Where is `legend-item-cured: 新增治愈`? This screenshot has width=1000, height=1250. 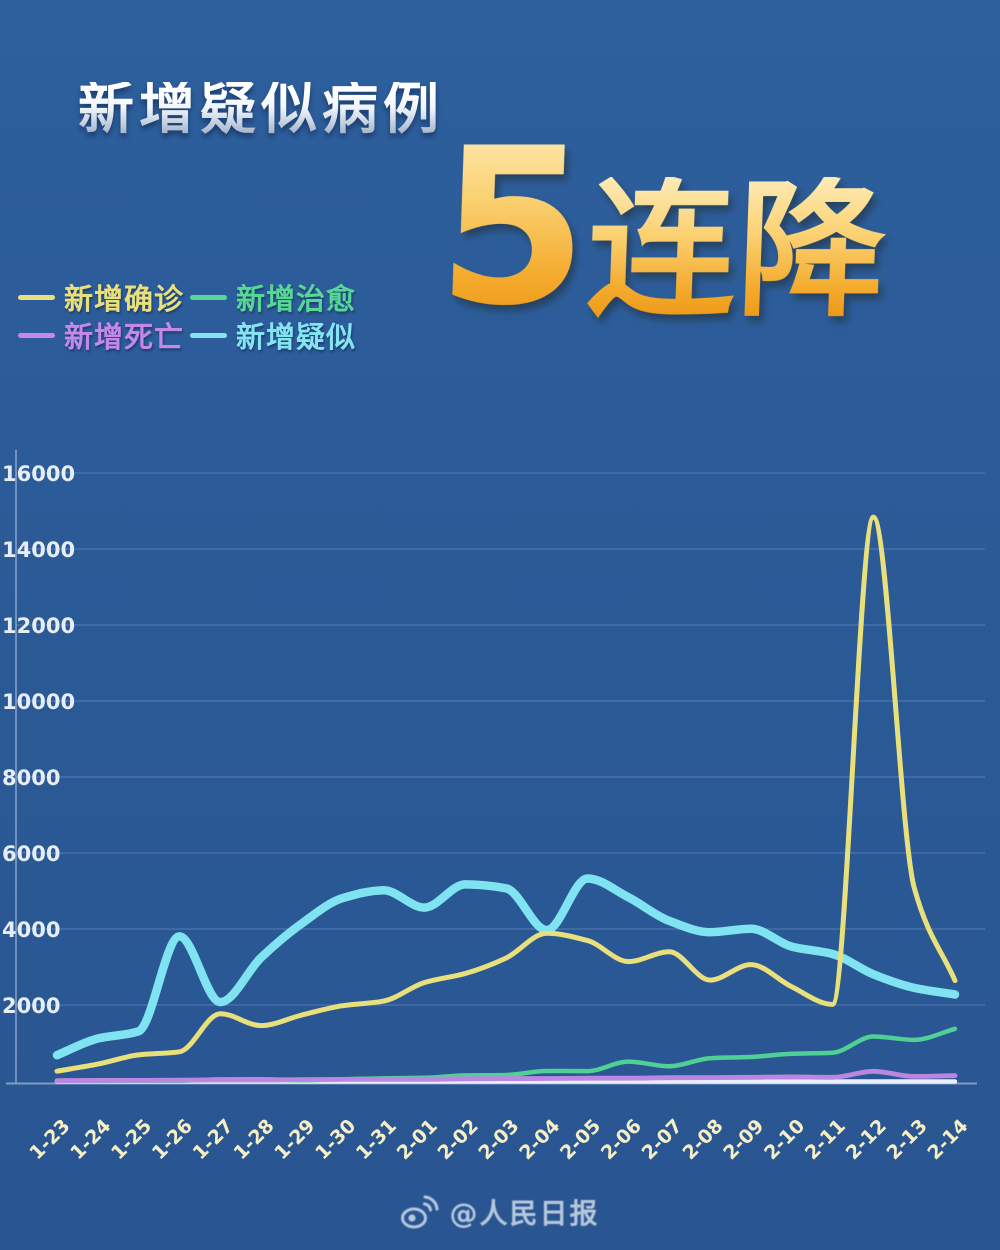
legend-item-cured: 新增治愈 is located at coordinates (273, 297).